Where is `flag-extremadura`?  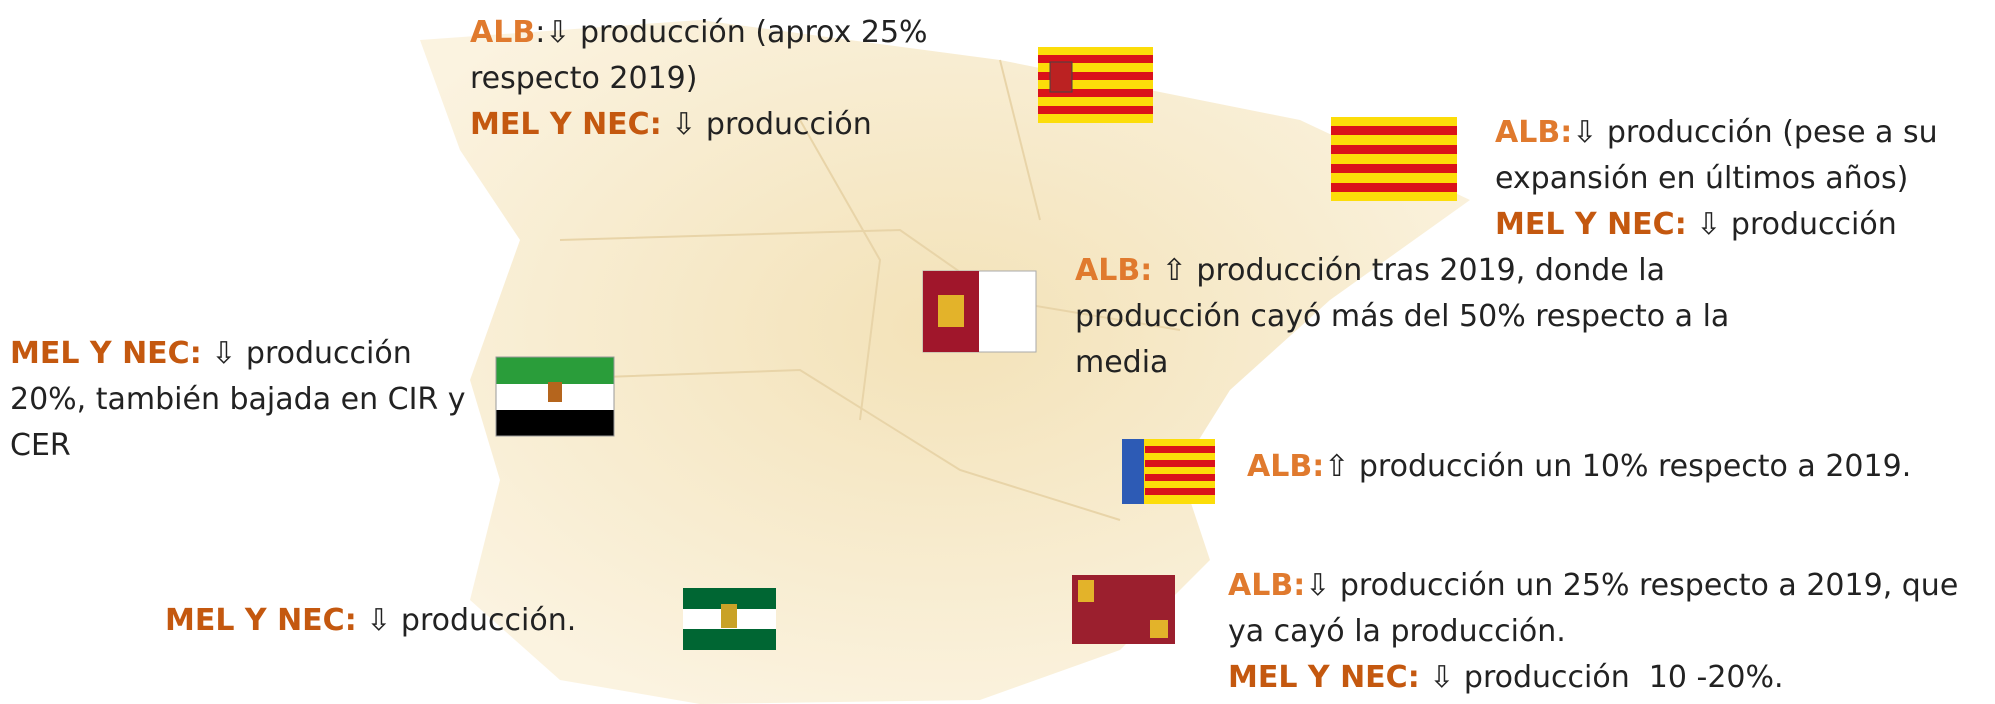 flag-extremadura is located at coordinates (555, 396).